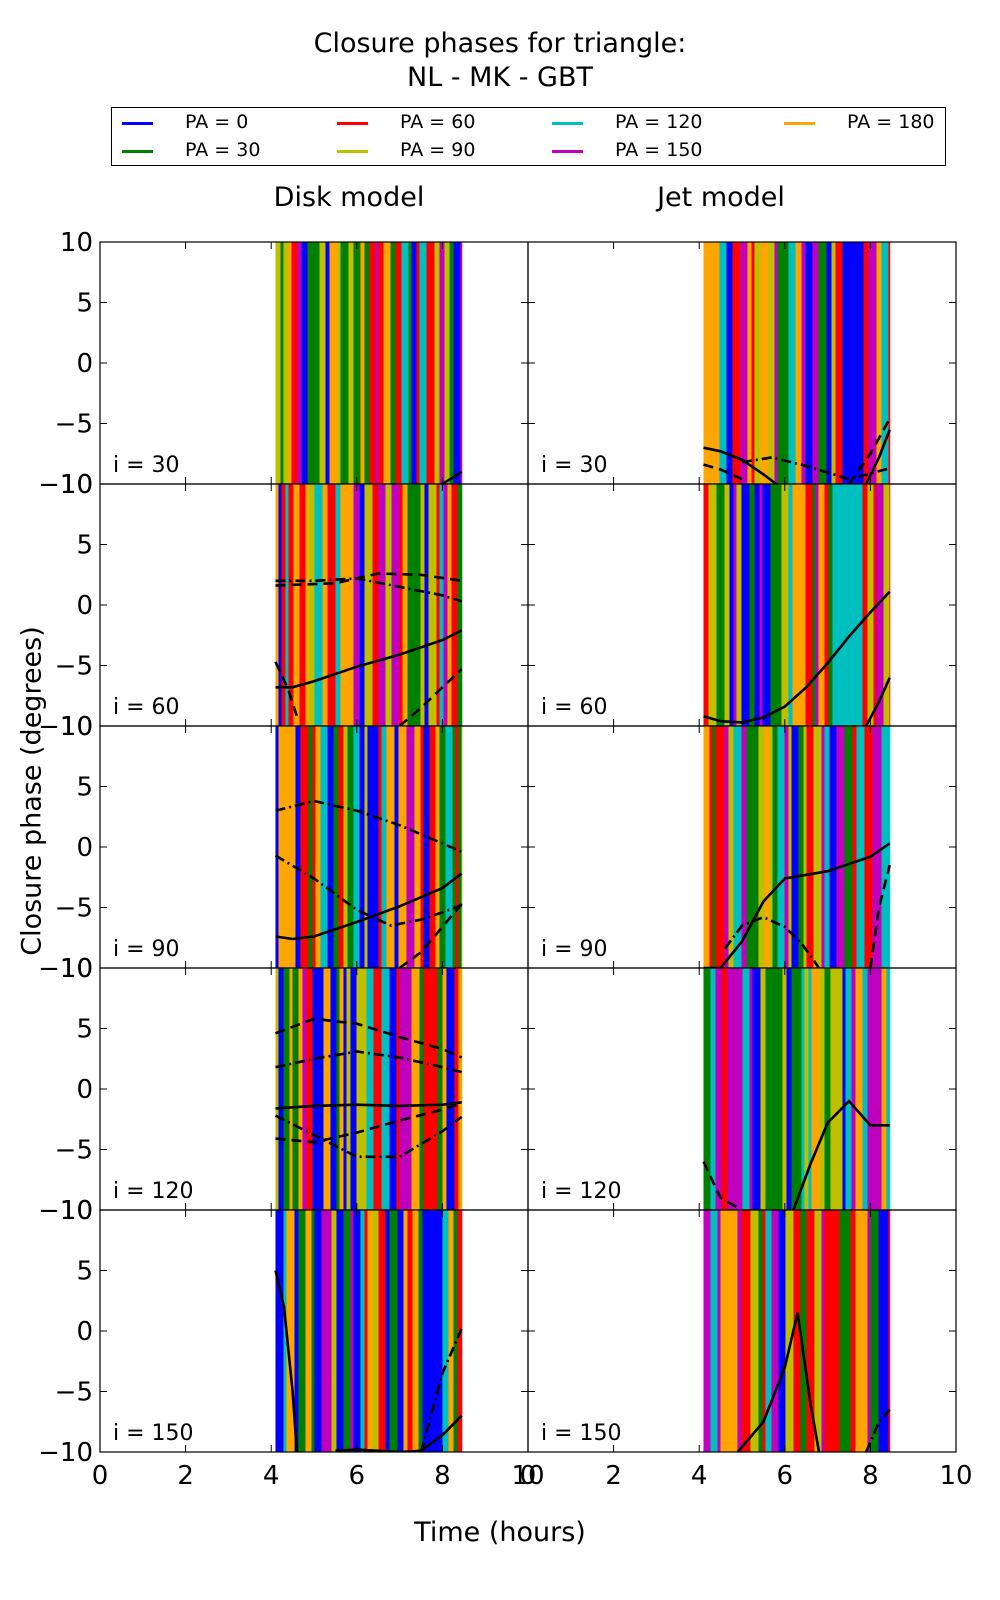  Describe the element at coordinates (84, 1332) in the screenshot. I see `y-tick-label: 0` at that location.